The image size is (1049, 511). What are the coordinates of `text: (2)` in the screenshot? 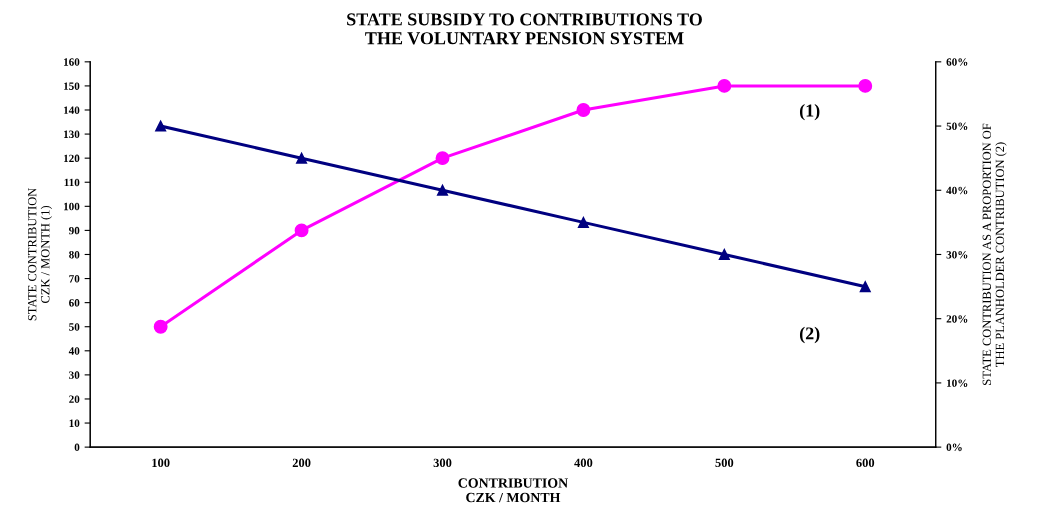 It's located at (809, 335).